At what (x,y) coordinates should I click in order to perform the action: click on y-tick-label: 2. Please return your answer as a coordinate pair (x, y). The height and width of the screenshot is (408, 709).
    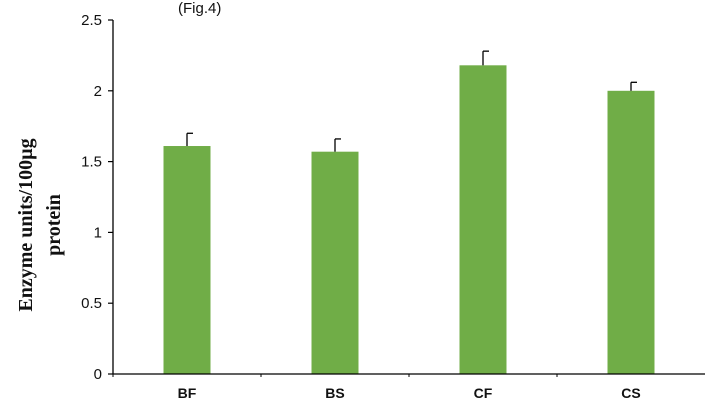
    Looking at the image, I should click on (98, 91).